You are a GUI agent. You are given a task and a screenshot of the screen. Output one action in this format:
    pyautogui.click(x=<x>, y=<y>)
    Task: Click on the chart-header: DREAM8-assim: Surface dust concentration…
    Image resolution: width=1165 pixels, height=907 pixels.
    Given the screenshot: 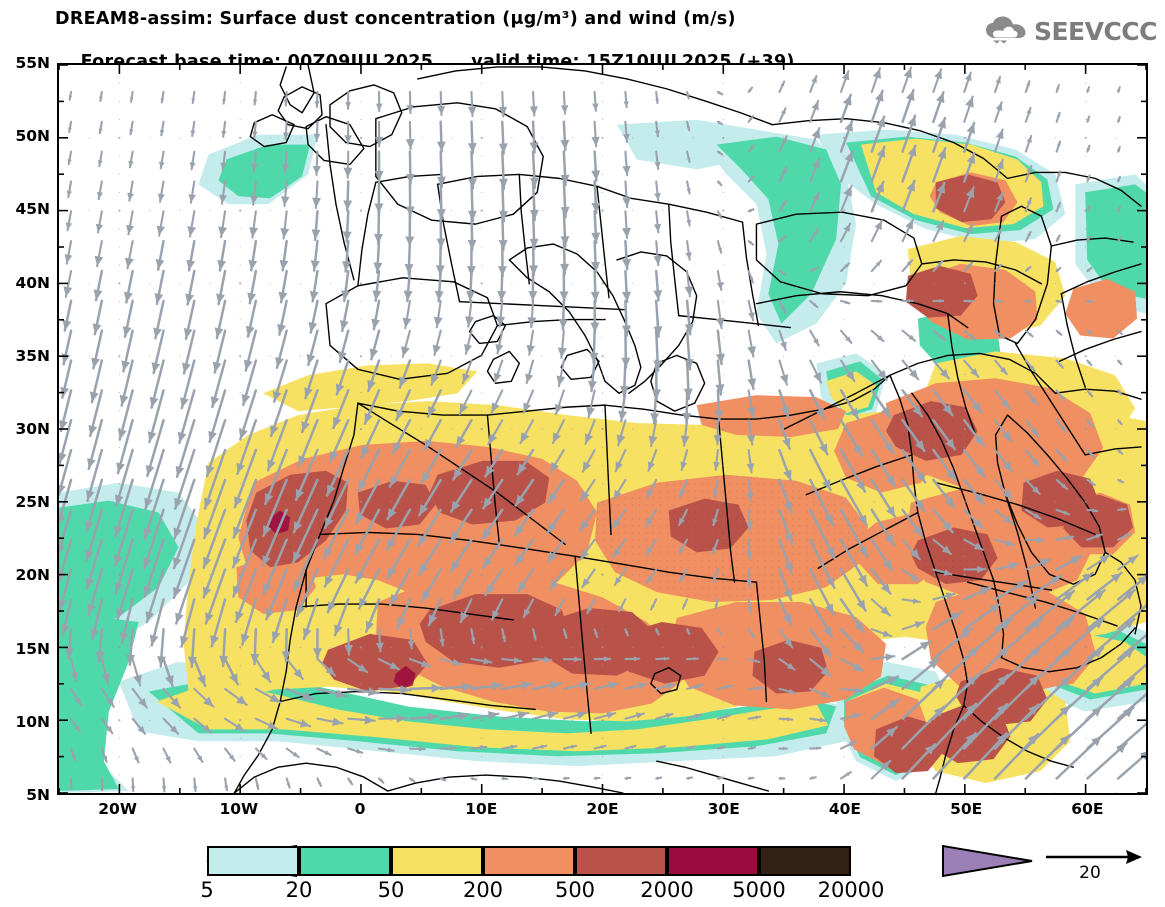 What is the action you would take?
    pyautogui.click(x=582, y=36)
    